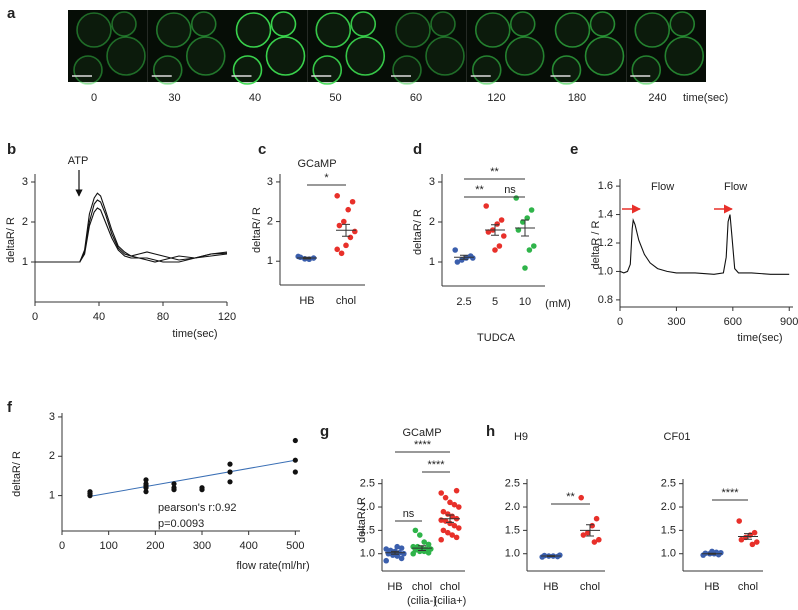 The image size is (798, 610). I want to click on chart-title: H9, so click(521, 437).